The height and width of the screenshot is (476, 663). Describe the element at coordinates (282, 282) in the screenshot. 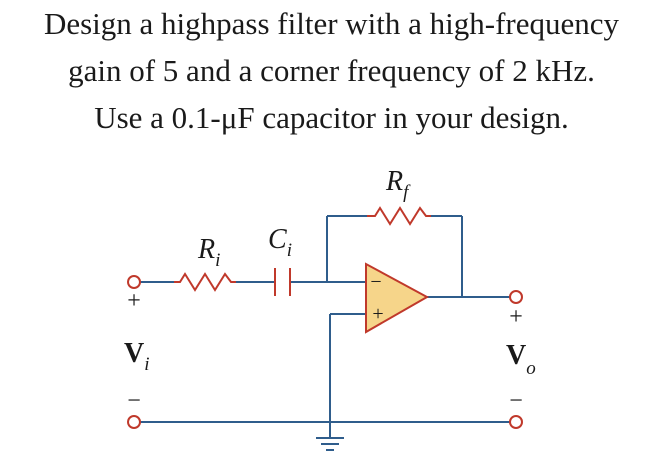

I see `capacitor-ci` at that location.